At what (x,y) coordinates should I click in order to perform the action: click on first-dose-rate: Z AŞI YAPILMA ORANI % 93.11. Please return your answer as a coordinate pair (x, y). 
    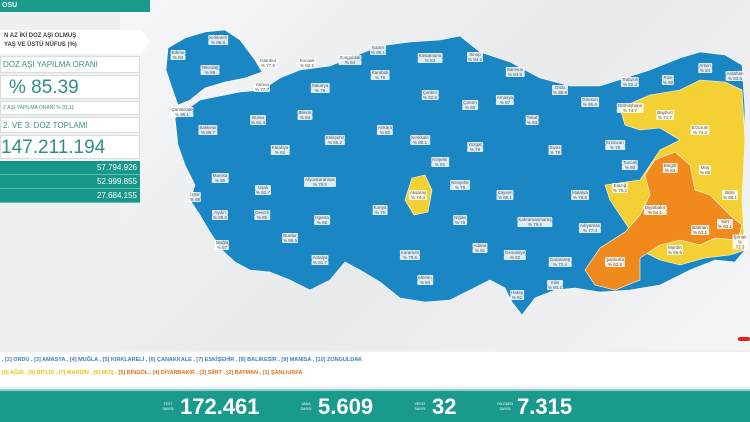
    Looking at the image, I should click on (70, 108).